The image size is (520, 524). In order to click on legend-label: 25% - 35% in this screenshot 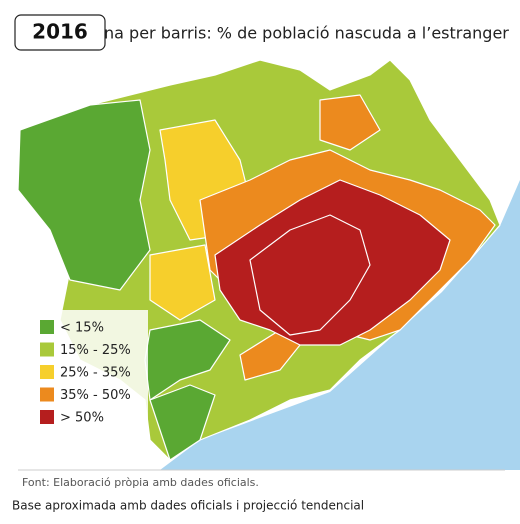, I will do `click(95, 373)`.